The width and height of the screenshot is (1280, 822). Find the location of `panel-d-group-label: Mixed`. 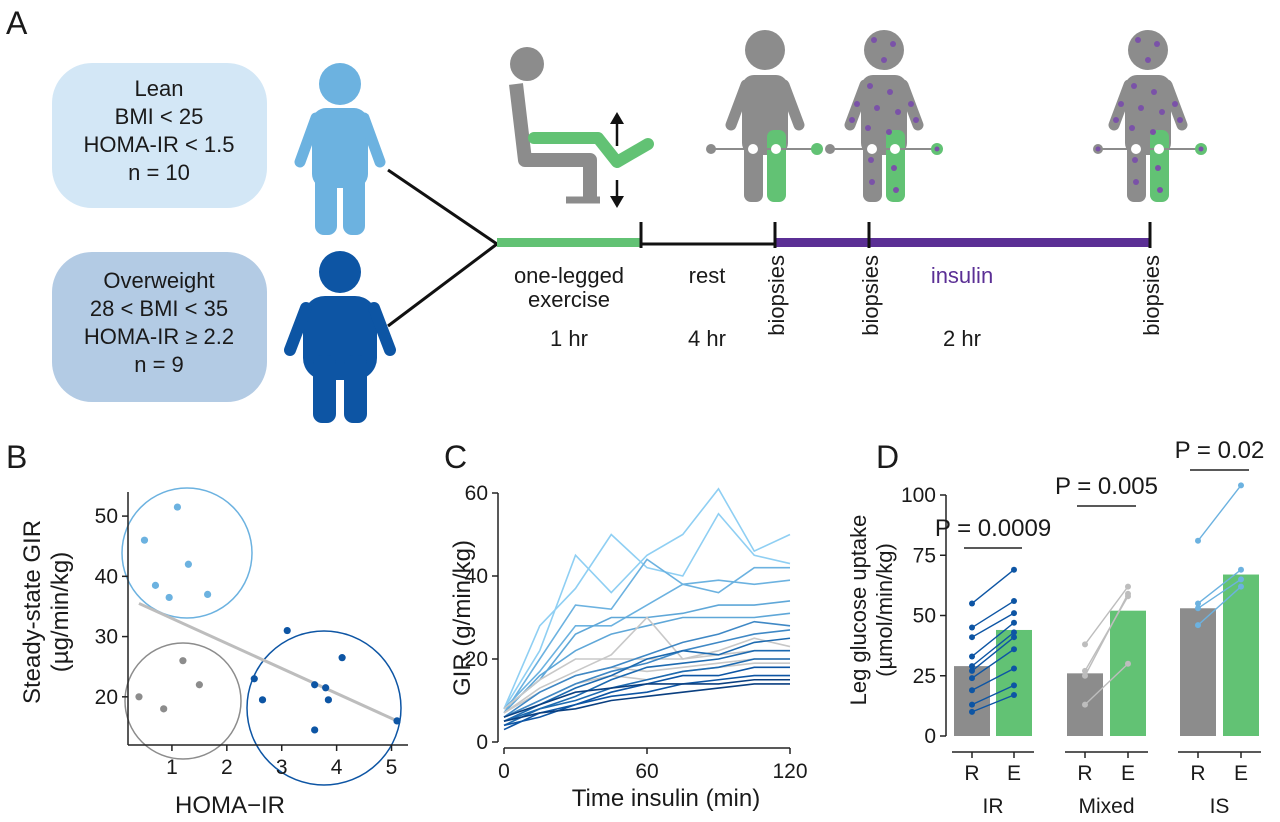

panel-d-group-label: Mixed is located at coordinates (1106, 806).